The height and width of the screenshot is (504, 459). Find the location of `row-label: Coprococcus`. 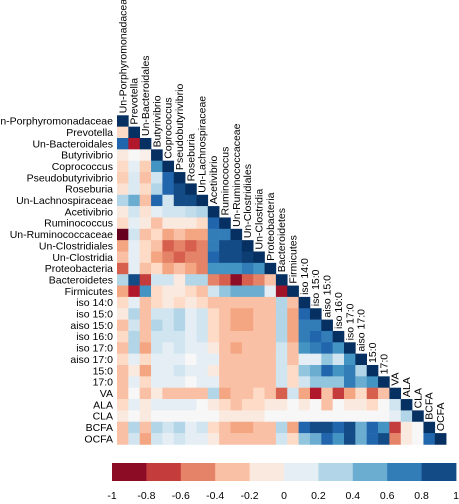

row-label: Coprococcus is located at coordinates (82, 167).